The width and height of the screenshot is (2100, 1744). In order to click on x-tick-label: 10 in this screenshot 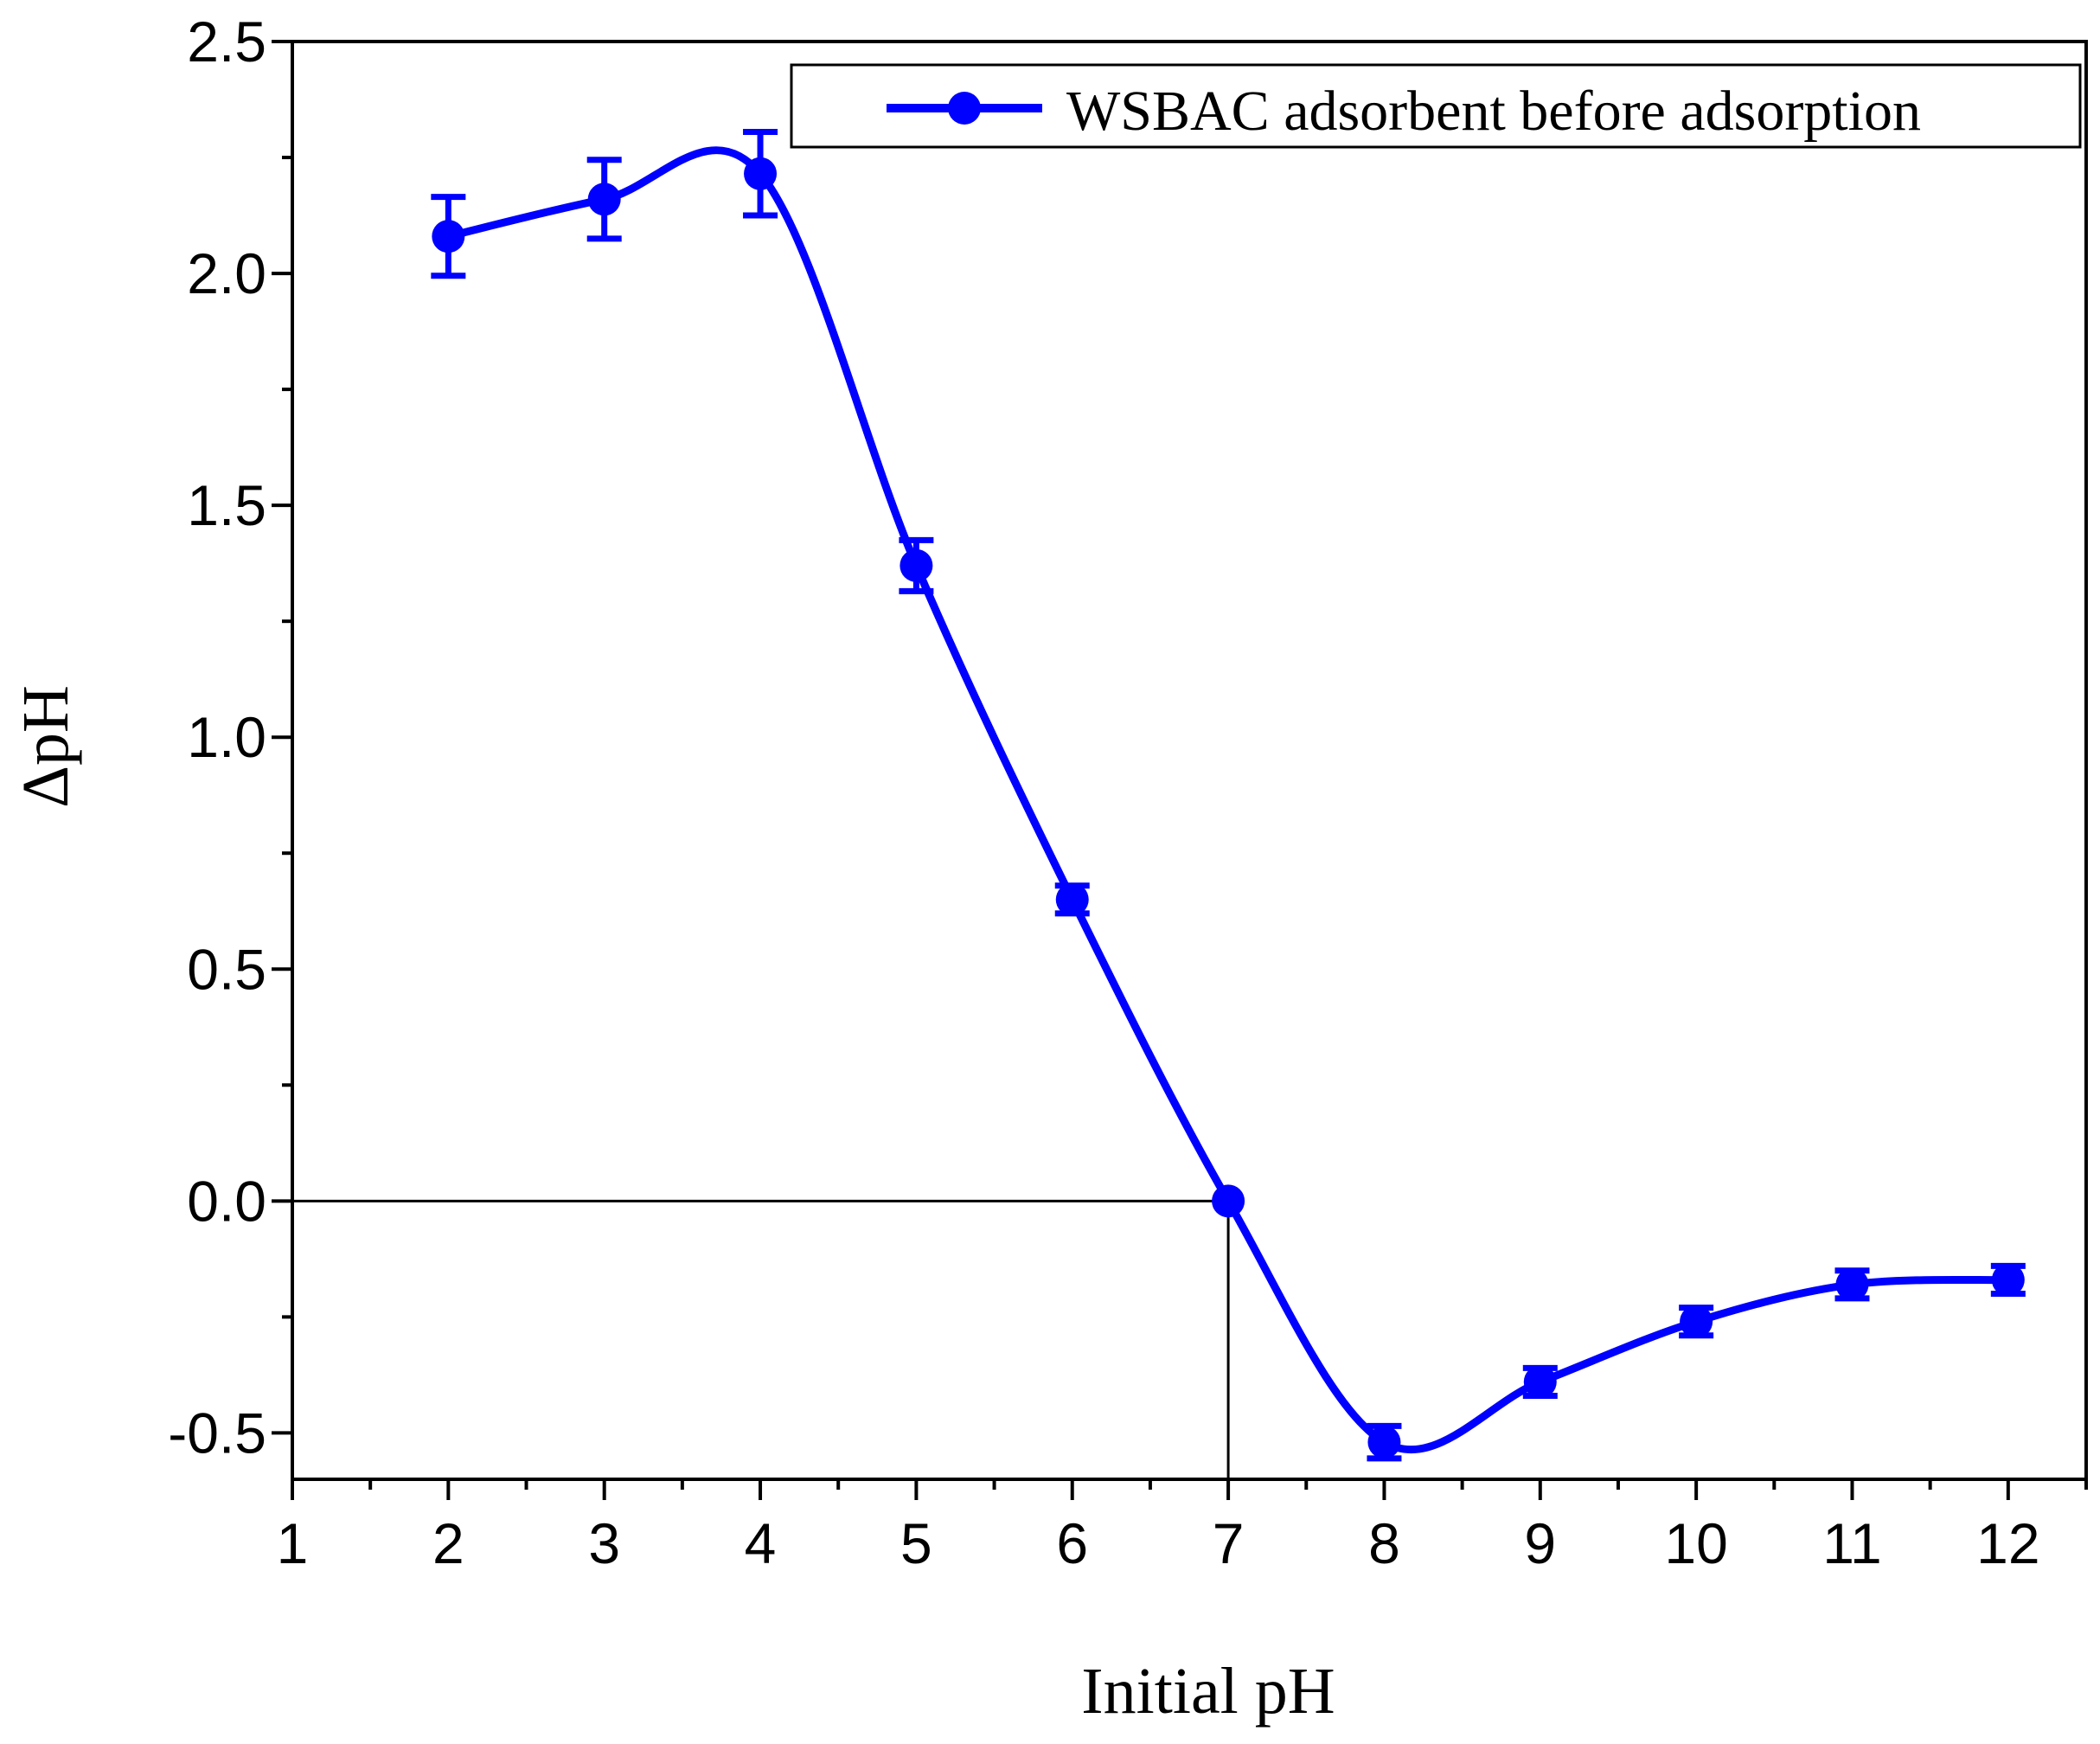, I will do `click(1695, 1543)`.